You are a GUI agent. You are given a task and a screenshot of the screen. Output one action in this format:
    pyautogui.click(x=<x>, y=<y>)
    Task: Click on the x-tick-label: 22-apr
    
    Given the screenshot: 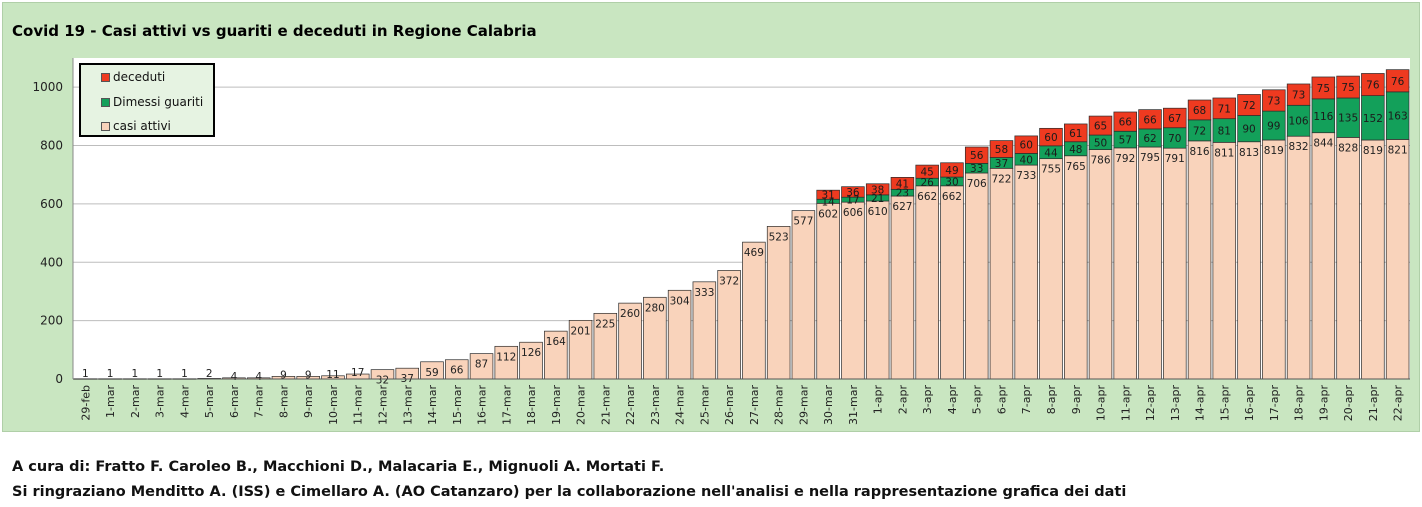 What is the action you would take?
    pyautogui.click(x=1398, y=403)
    